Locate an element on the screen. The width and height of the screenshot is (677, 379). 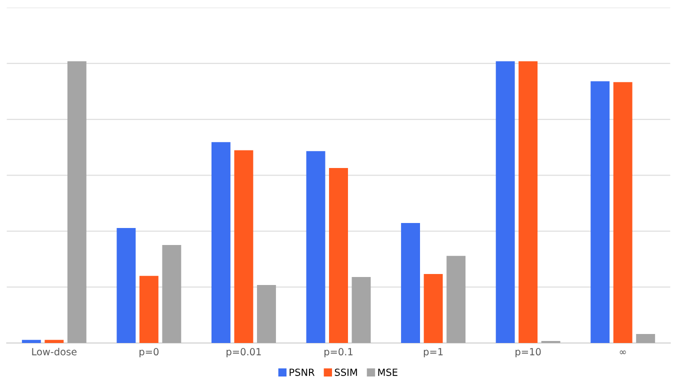
x-tick-label: p=1 is located at coordinates (433, 353).